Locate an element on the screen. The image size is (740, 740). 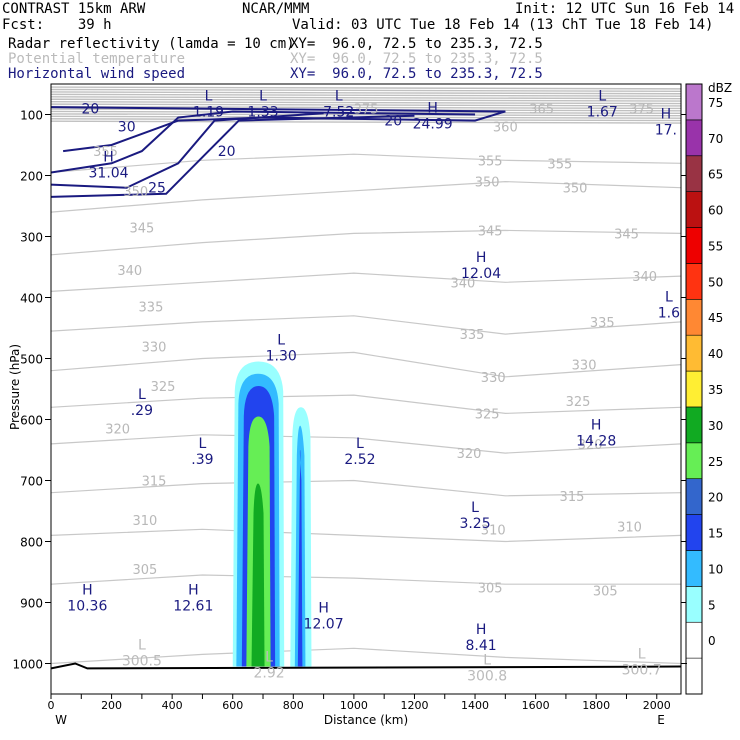
colorbar-level-label: 75 is located at coordinates (715, 103).